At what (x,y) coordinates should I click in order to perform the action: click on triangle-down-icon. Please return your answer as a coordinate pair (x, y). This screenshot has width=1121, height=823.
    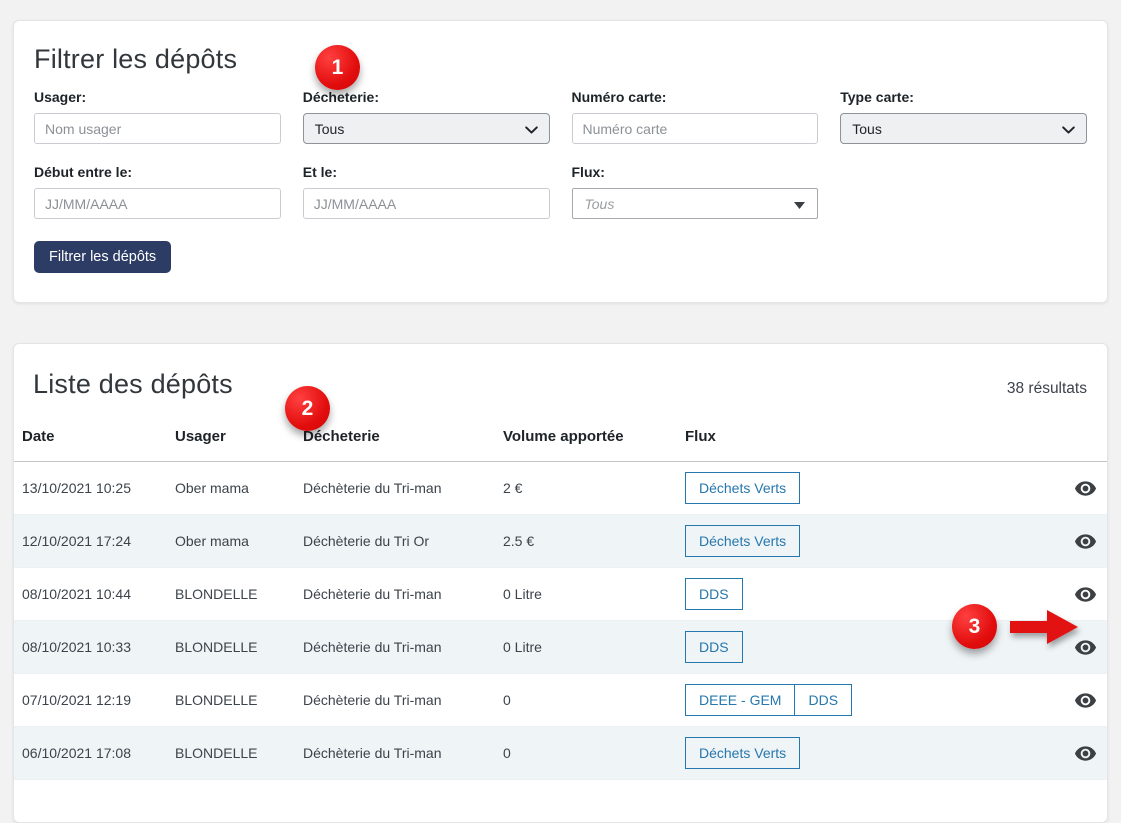
    Looking at the image, I should click on (800, 204).